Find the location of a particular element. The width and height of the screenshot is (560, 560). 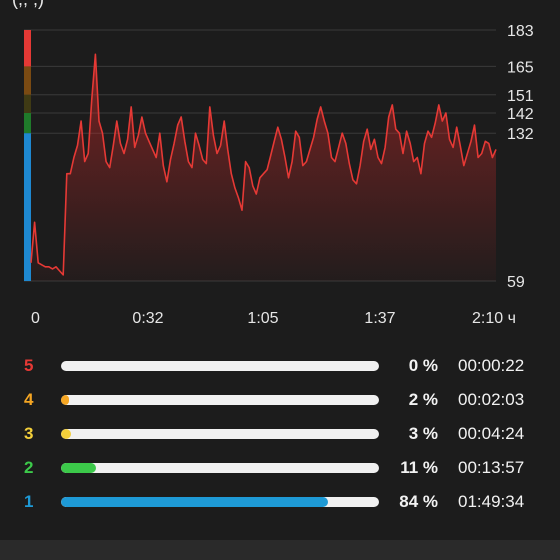

zone-number: 4 is located at coordinates (29, 399).